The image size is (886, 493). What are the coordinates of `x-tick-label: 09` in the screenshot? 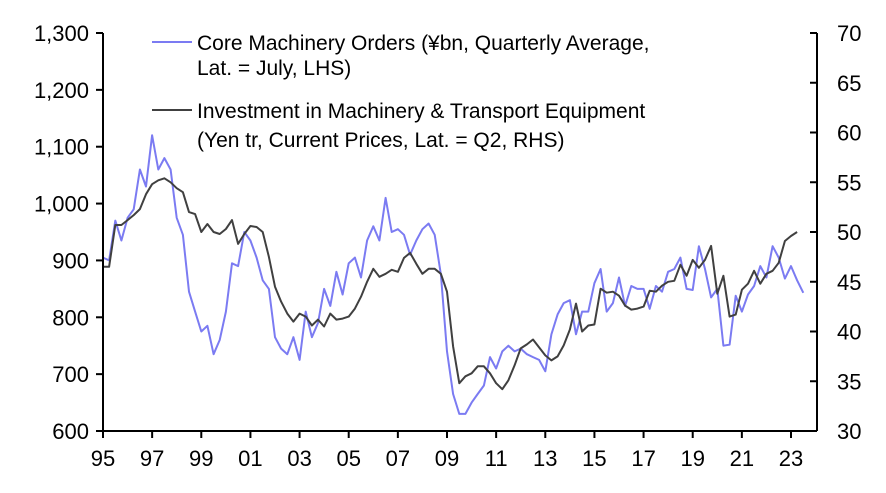 It's located at (447, 458).